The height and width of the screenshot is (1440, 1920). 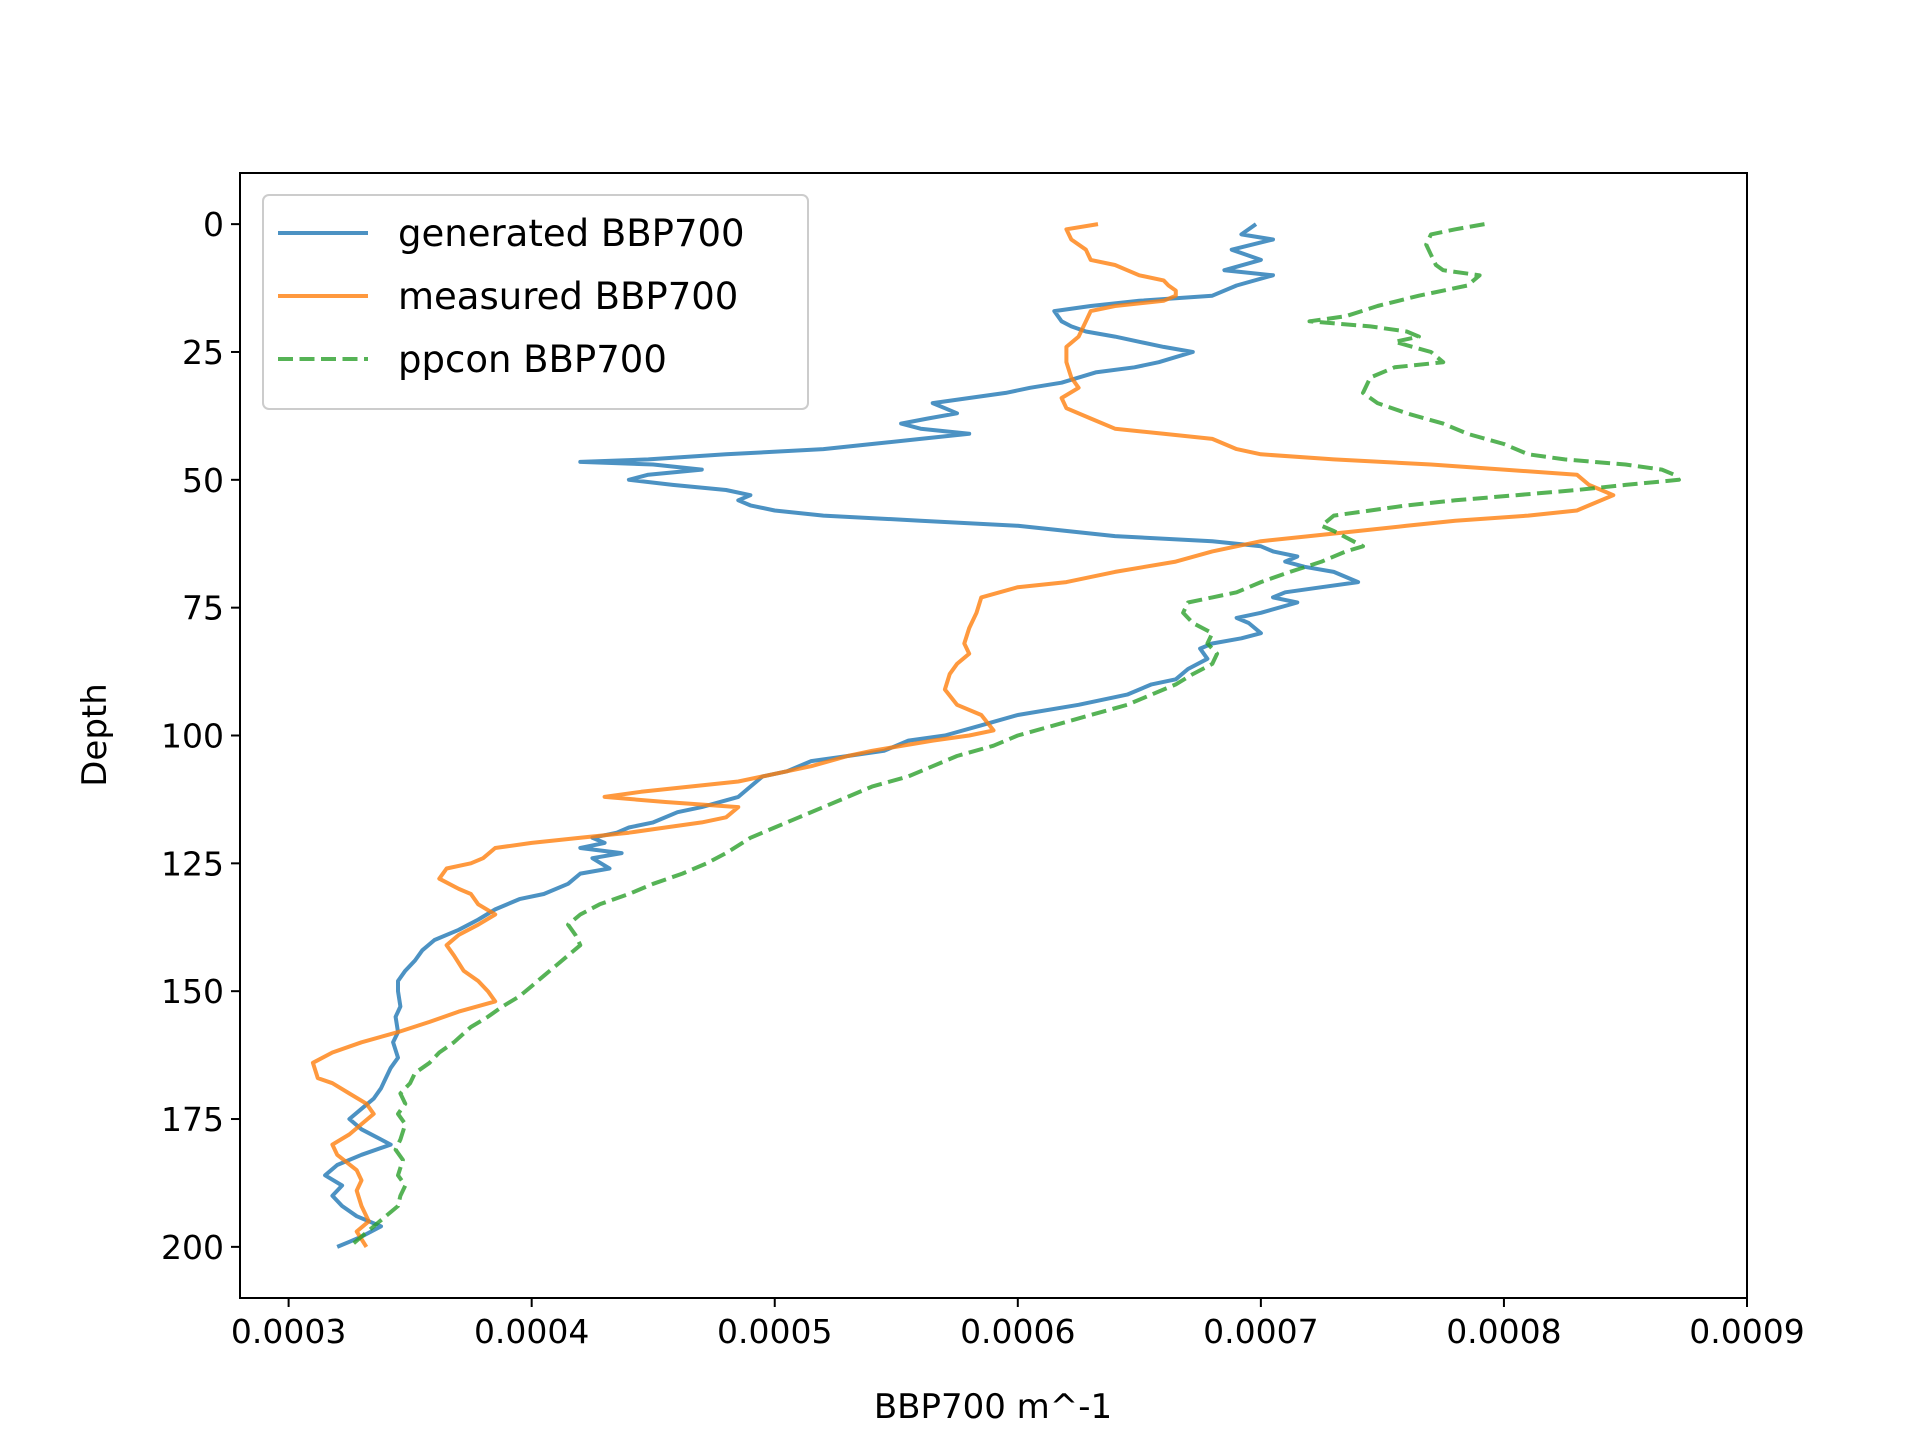 What do you see at coordinates (203, 480) in the screenshot?
I see `y-tick-label: 50` at bounding box center [203, 480].